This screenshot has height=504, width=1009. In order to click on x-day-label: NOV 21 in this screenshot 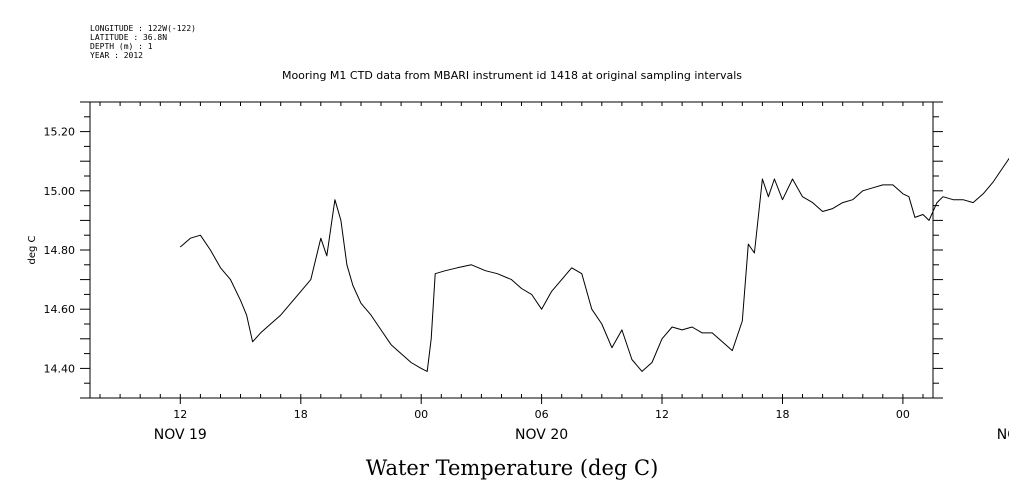, I will do `click(1003, 435)`.